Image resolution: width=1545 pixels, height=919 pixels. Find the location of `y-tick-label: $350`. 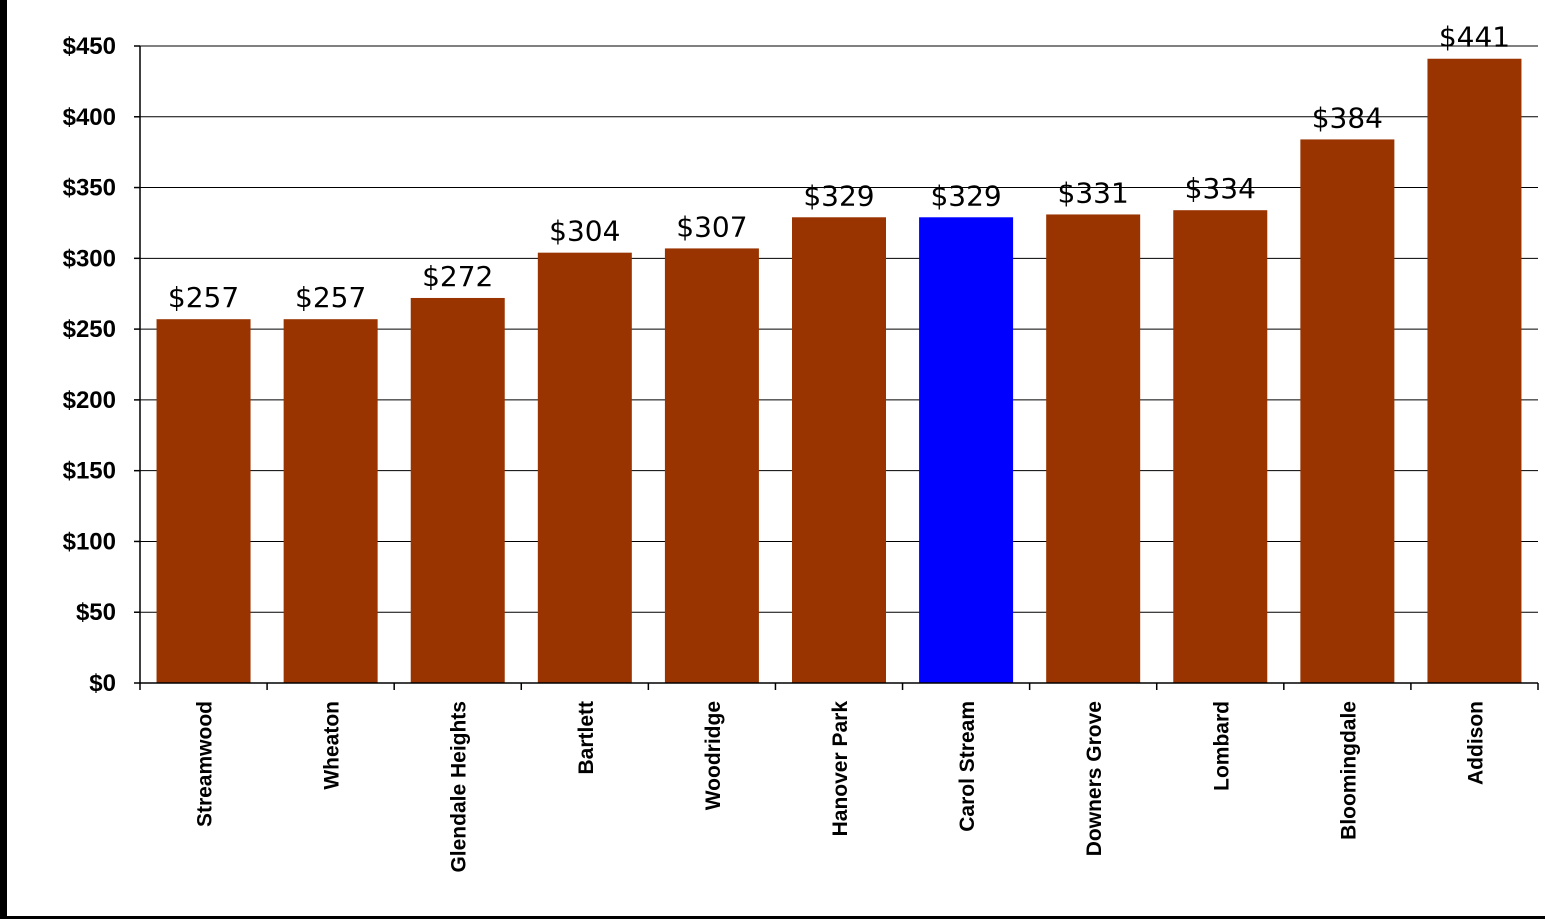

y-tick-label: $350 is located at coordinates (89, 188).